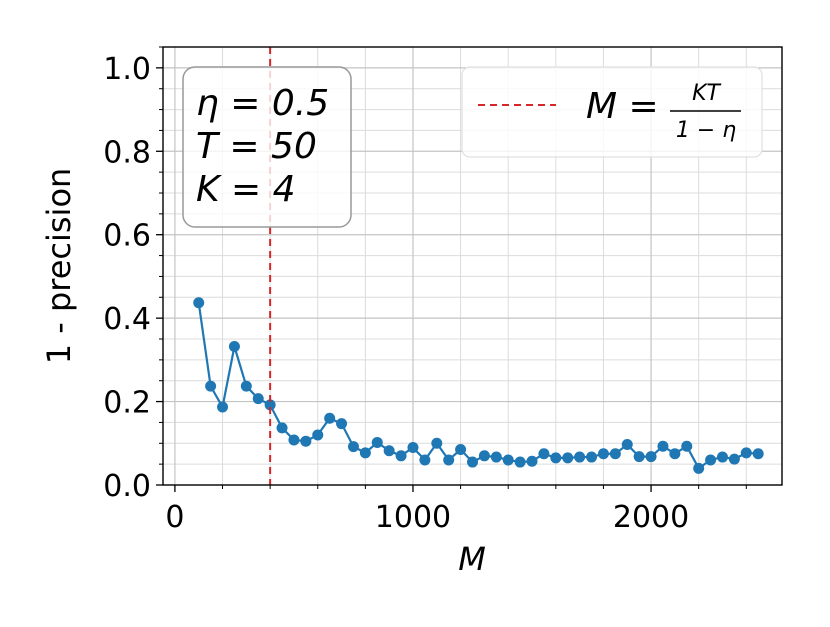 The width and height of the screenshot is (830, 627). I want to click on x-tick-label: 1000, so click(413, 517).